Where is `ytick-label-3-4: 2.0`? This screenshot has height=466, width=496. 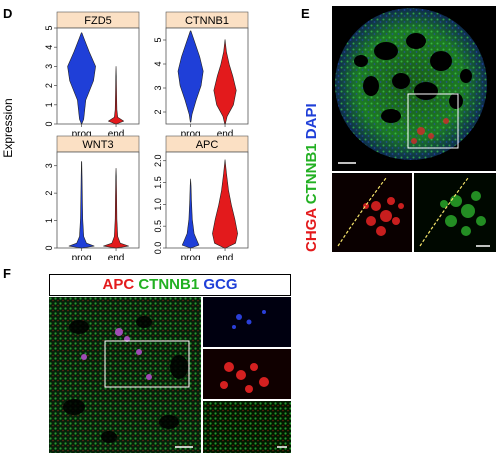
ytick-label-3-4: 2.0 is located at coordinates (158, 160).